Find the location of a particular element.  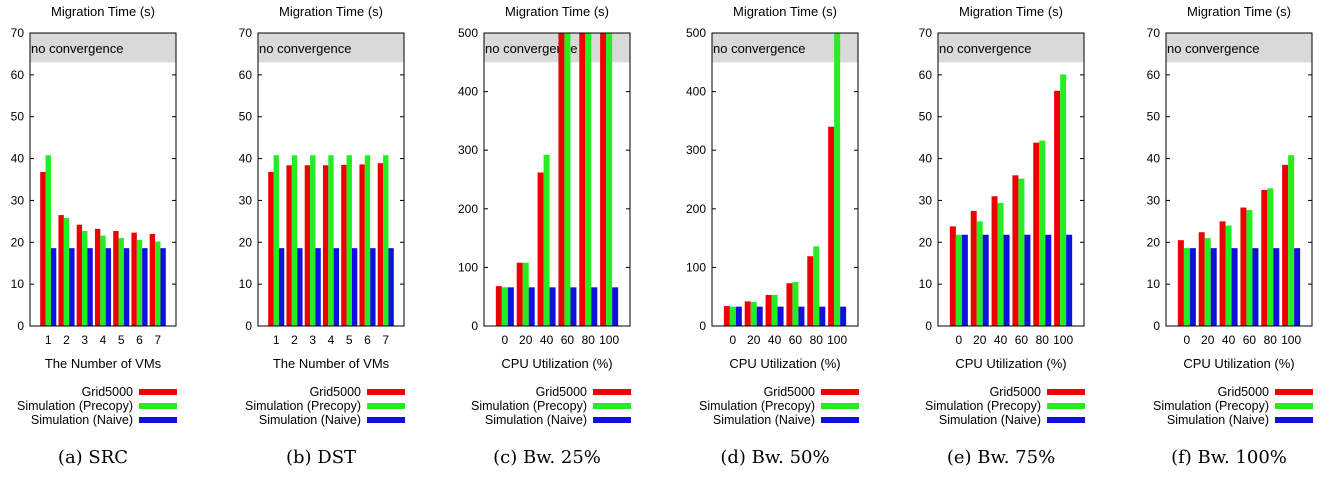

x-tick-label: 0 is located at coordinates (733, 340).